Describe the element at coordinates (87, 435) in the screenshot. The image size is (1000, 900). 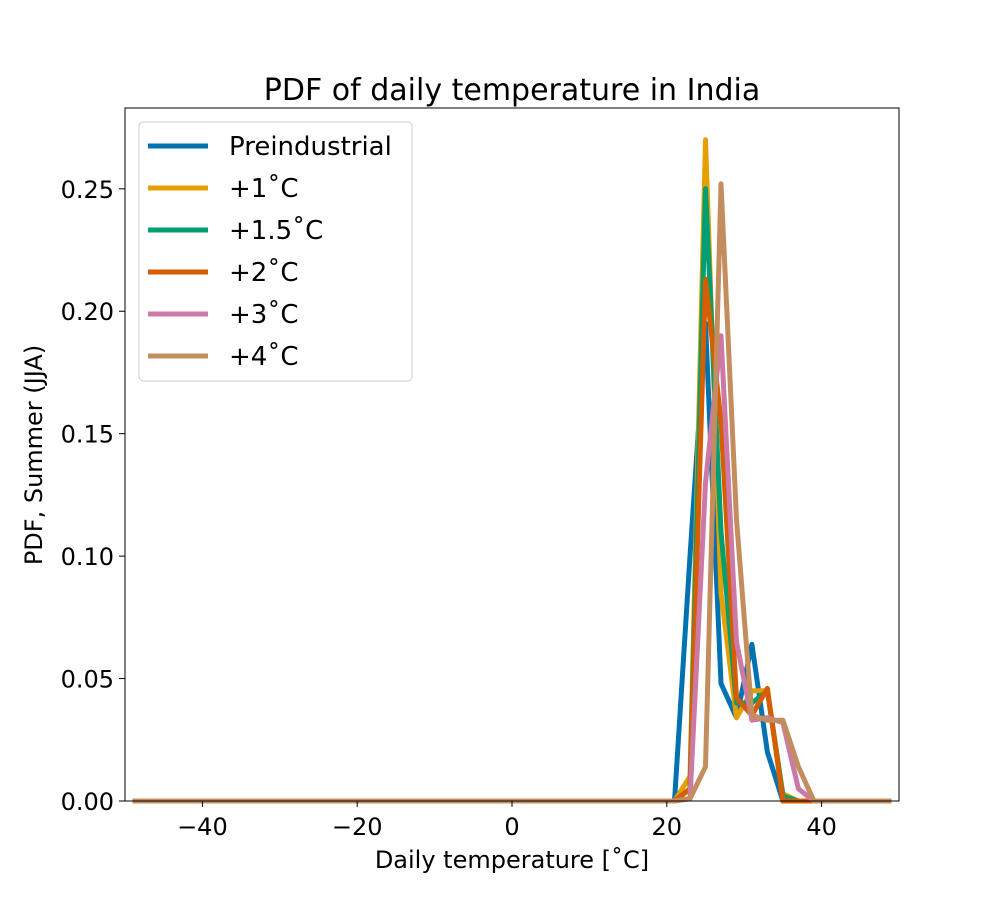
I see `y-tick-label: 0.15` at that location.